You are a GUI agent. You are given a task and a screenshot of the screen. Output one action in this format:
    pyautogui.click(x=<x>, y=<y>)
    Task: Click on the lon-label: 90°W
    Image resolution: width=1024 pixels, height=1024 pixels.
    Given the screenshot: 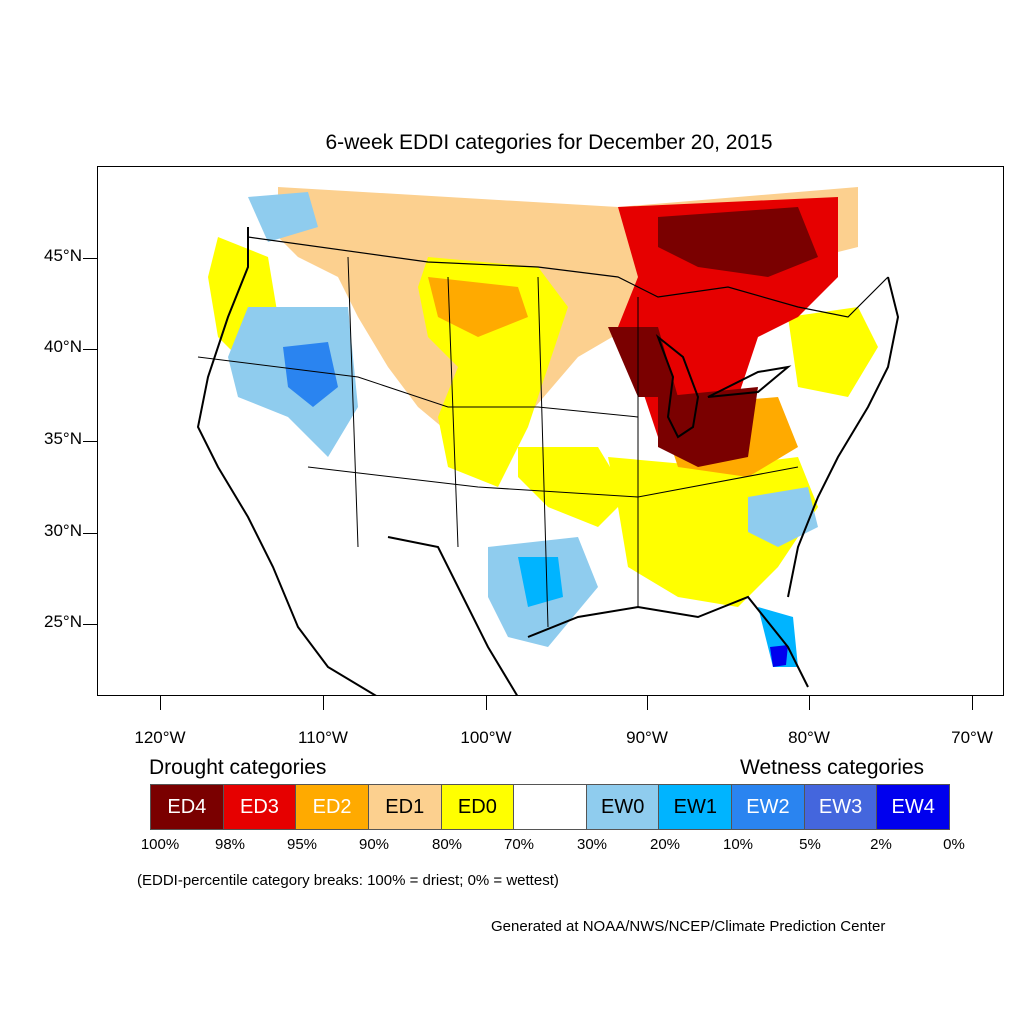 What is the action you would take?
    pyautogui.click(x=647, y=737)
    